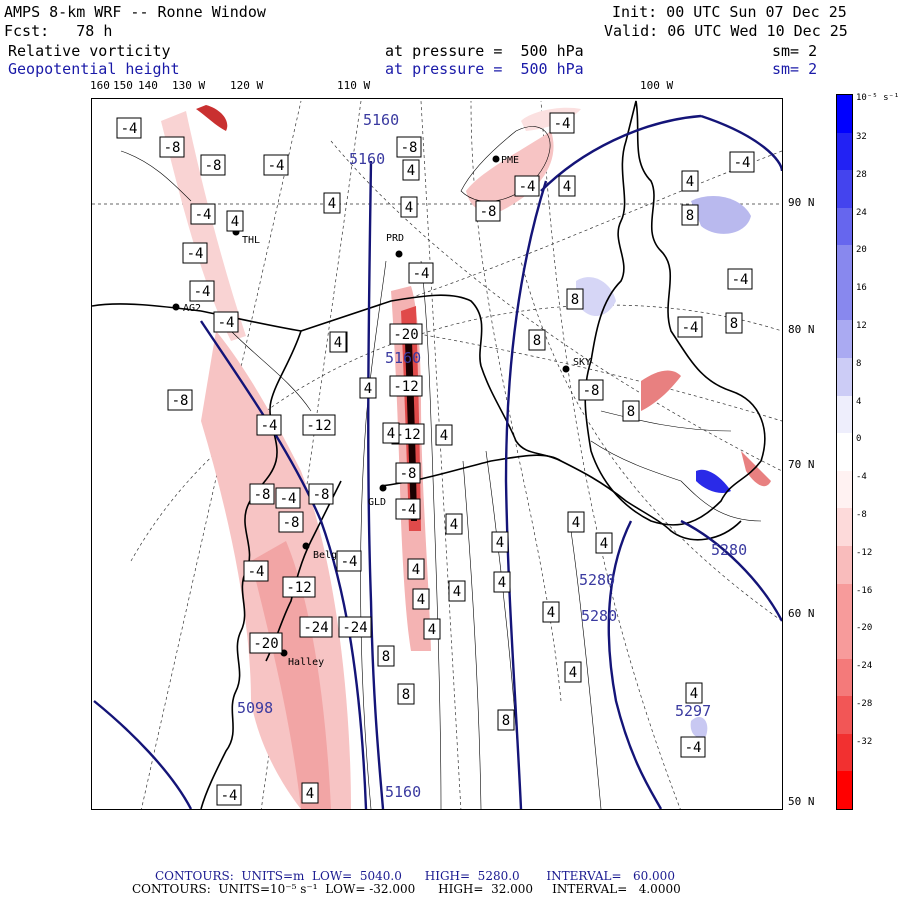 The image size is (900, 900). Describe the element at coordinates (135, 12) in the screenshot. I see `map-title: AMPS 8-km WRF -- Ronne Window` at that location.